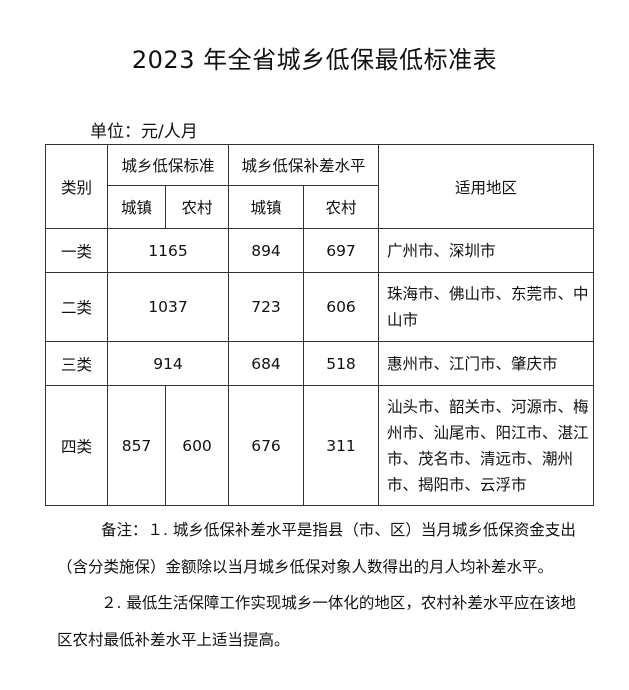 The height and width of the screenshot is (690, 629). I want to click on header-region: 适用地区, so click(486, 186).